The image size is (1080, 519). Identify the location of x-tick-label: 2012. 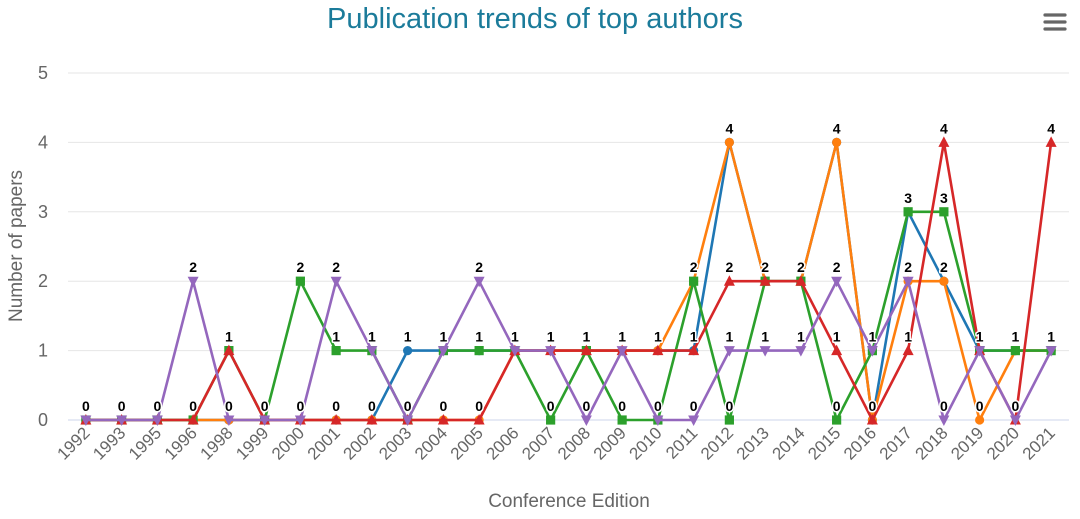
(717, 443).